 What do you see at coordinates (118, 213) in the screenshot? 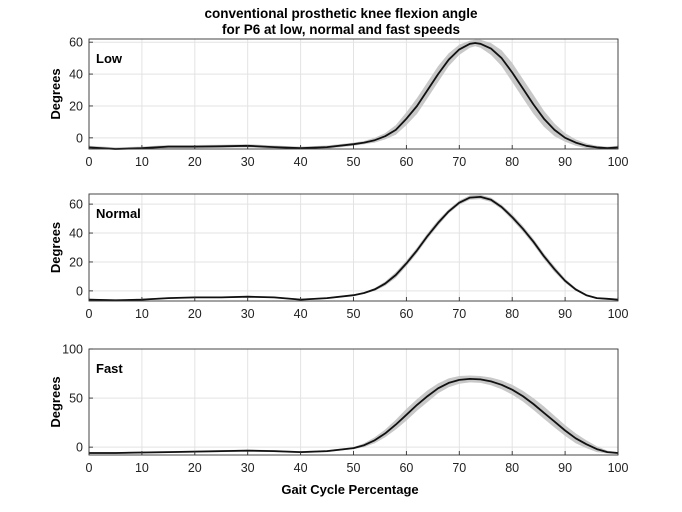
I see `panel-label: Normal` at bounding box center [118, 213].